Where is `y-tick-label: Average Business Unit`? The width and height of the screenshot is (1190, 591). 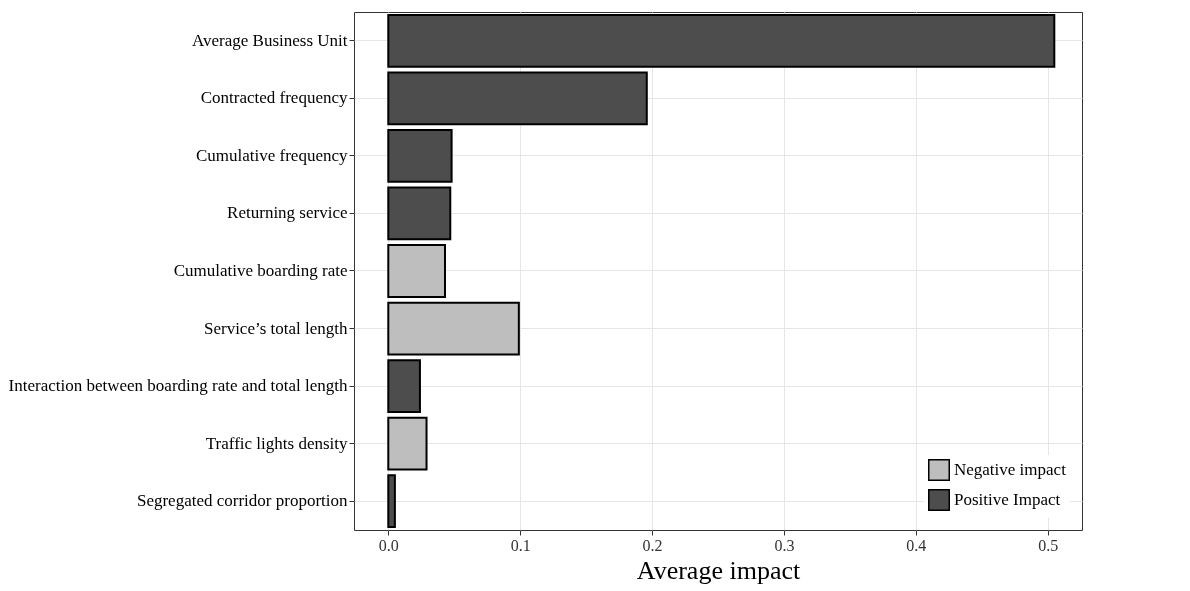
y-tick-label: Average Business Unit is located at coordinates (270, 40).